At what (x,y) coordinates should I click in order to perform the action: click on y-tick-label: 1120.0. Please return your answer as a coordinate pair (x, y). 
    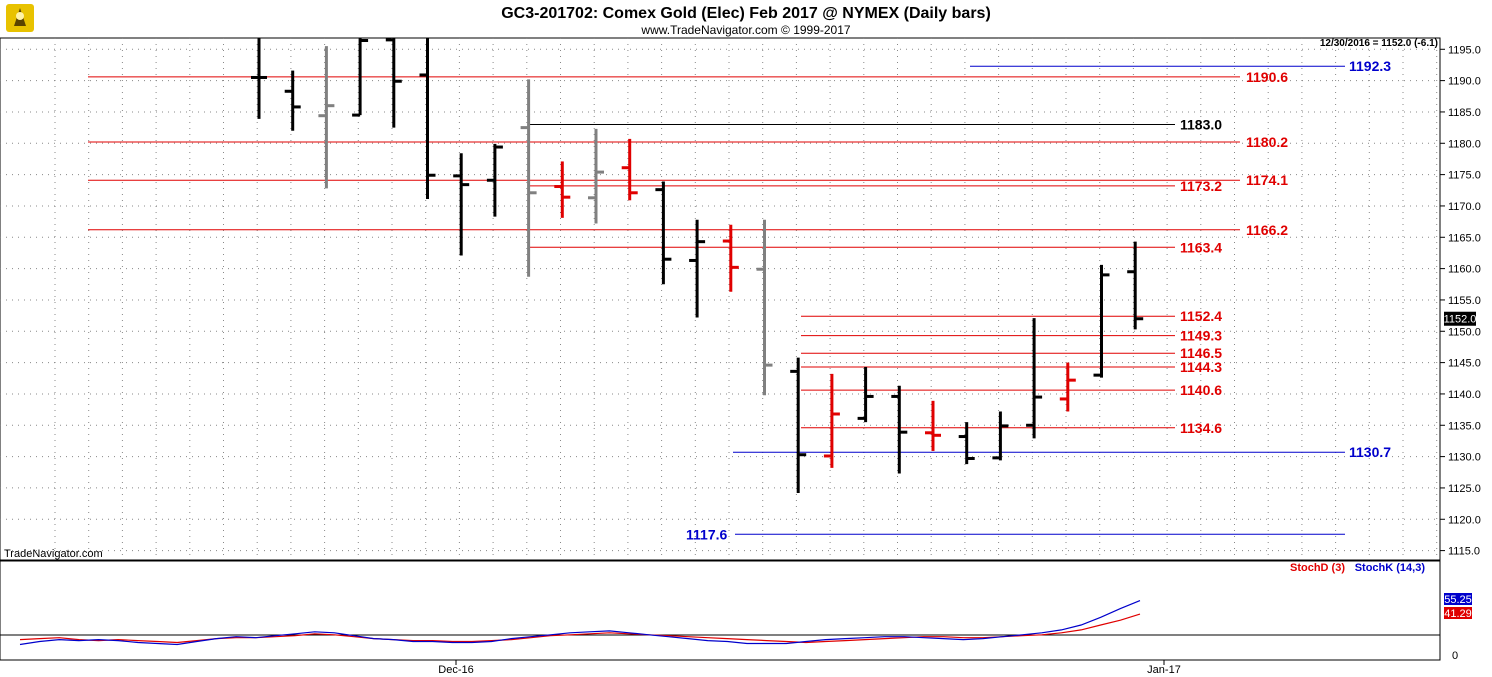
    Looking at the image, I should click on (1464, 520).